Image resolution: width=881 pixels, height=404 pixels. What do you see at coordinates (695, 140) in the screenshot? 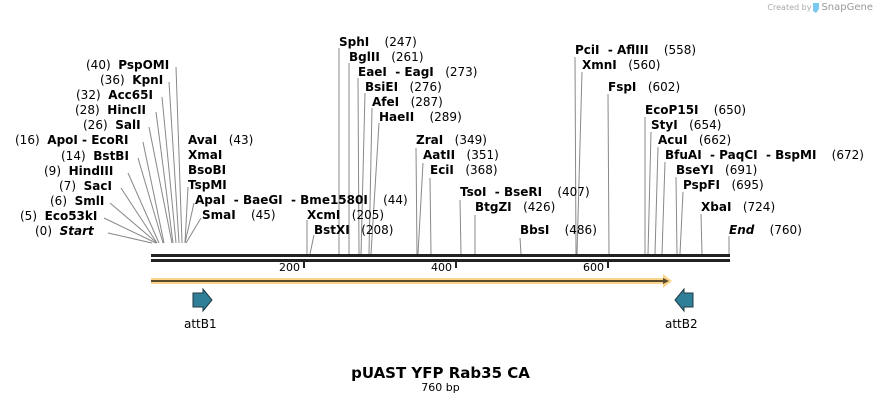
I see `site-acui: AcuI (662)` at bounding box center [695, 140].